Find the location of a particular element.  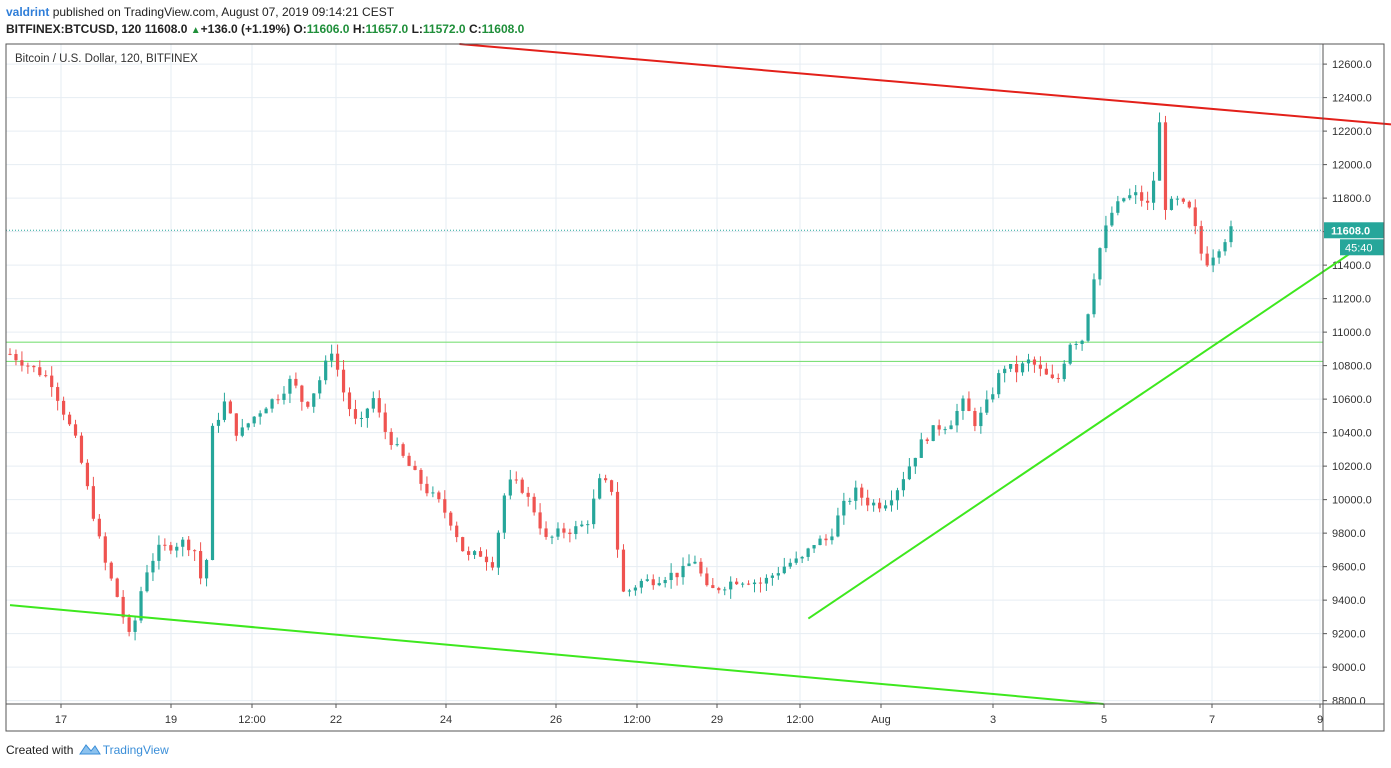

x-tick-label: 19 is located at coordinates (171, 720).